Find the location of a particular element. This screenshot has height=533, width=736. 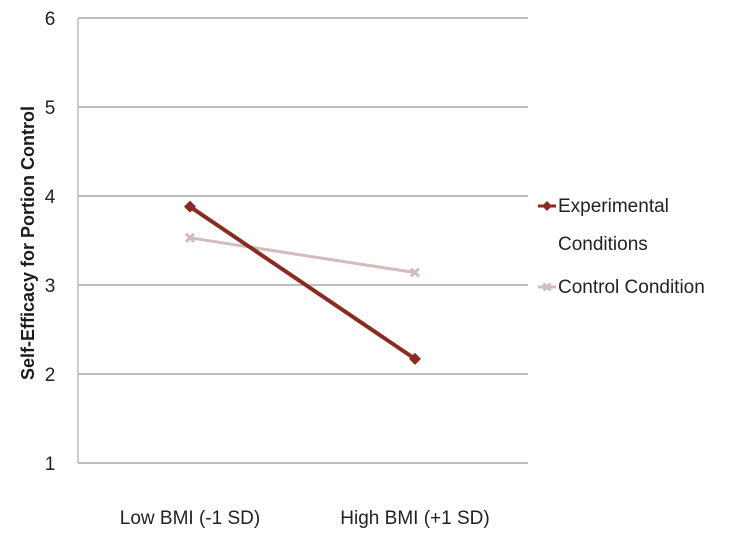

x-tick-label: Low BMI (-1 SD) is located at coordinates (190, 518).